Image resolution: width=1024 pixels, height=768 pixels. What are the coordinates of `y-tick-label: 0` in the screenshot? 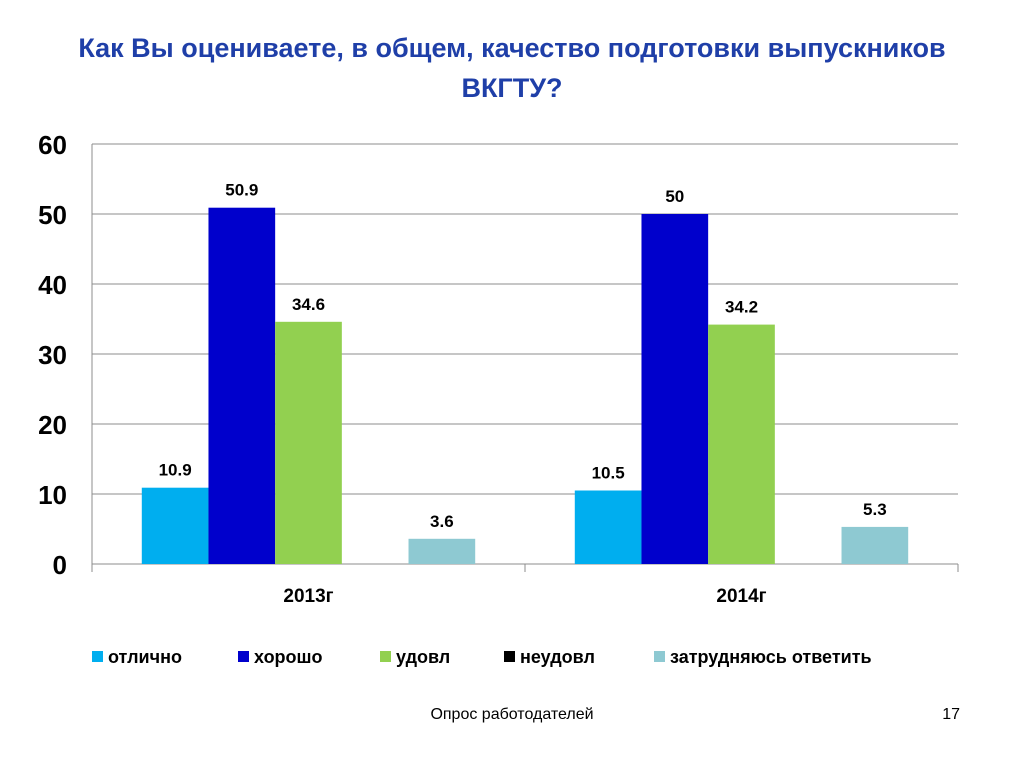 It's located at (60, 565).